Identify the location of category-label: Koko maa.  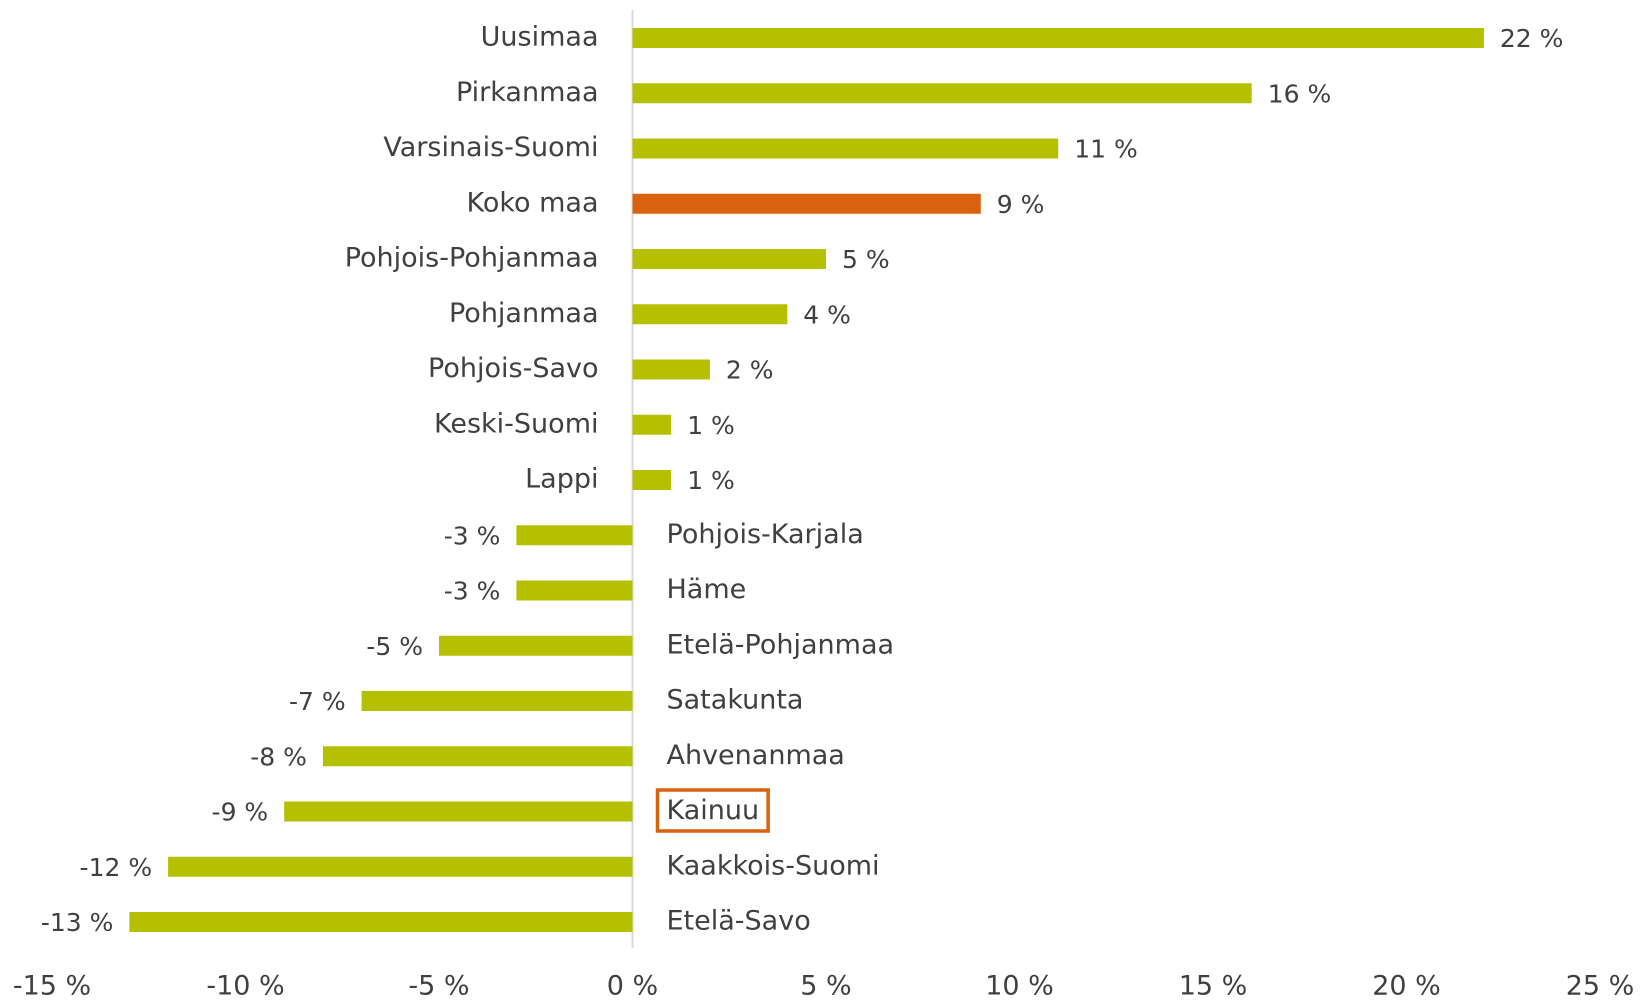
(532, 202).